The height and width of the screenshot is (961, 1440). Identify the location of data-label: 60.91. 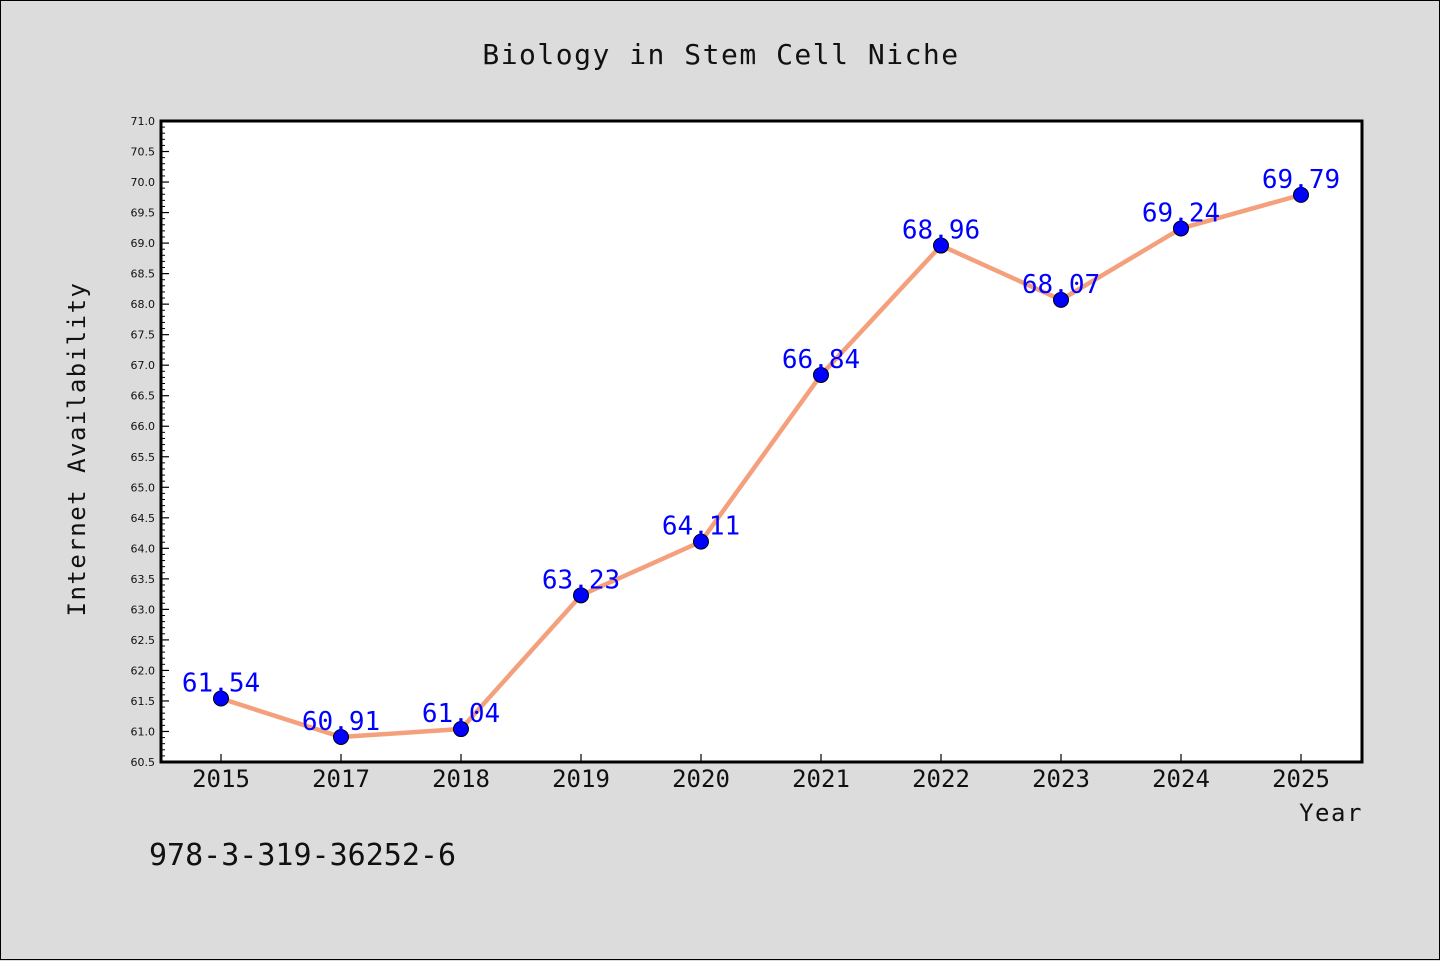
(341, 722).